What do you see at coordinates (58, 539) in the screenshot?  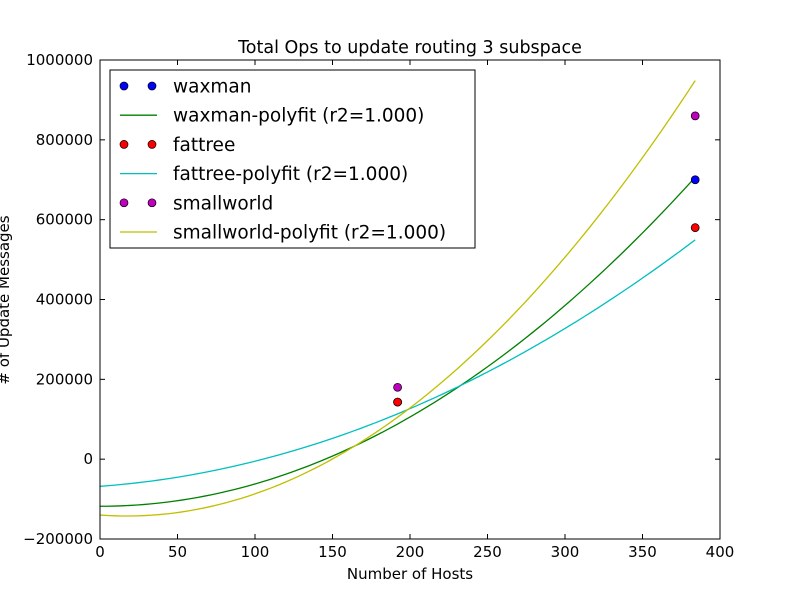 I see `y-tick-label: −200000` at bounding box center [58, 539].